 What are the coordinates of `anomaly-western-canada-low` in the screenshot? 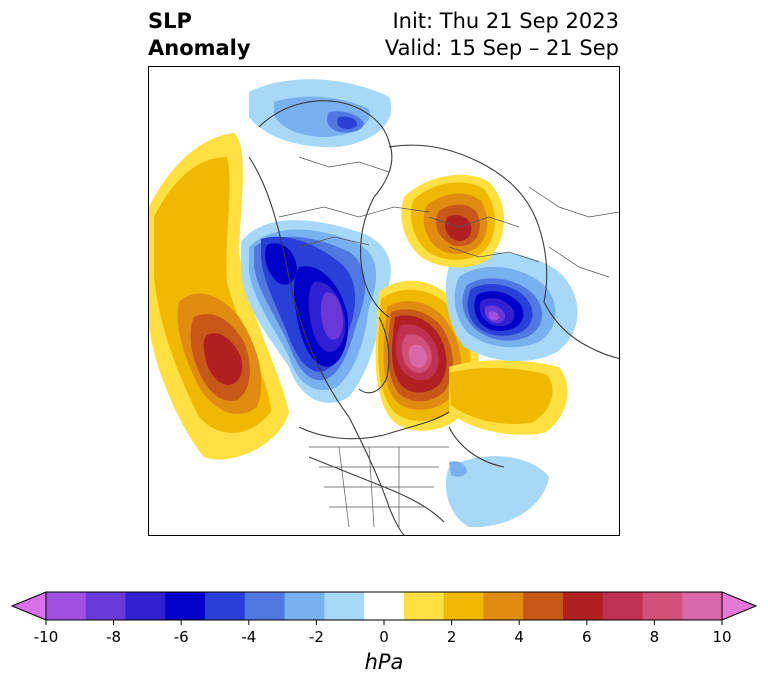 It's located at (316, 311).